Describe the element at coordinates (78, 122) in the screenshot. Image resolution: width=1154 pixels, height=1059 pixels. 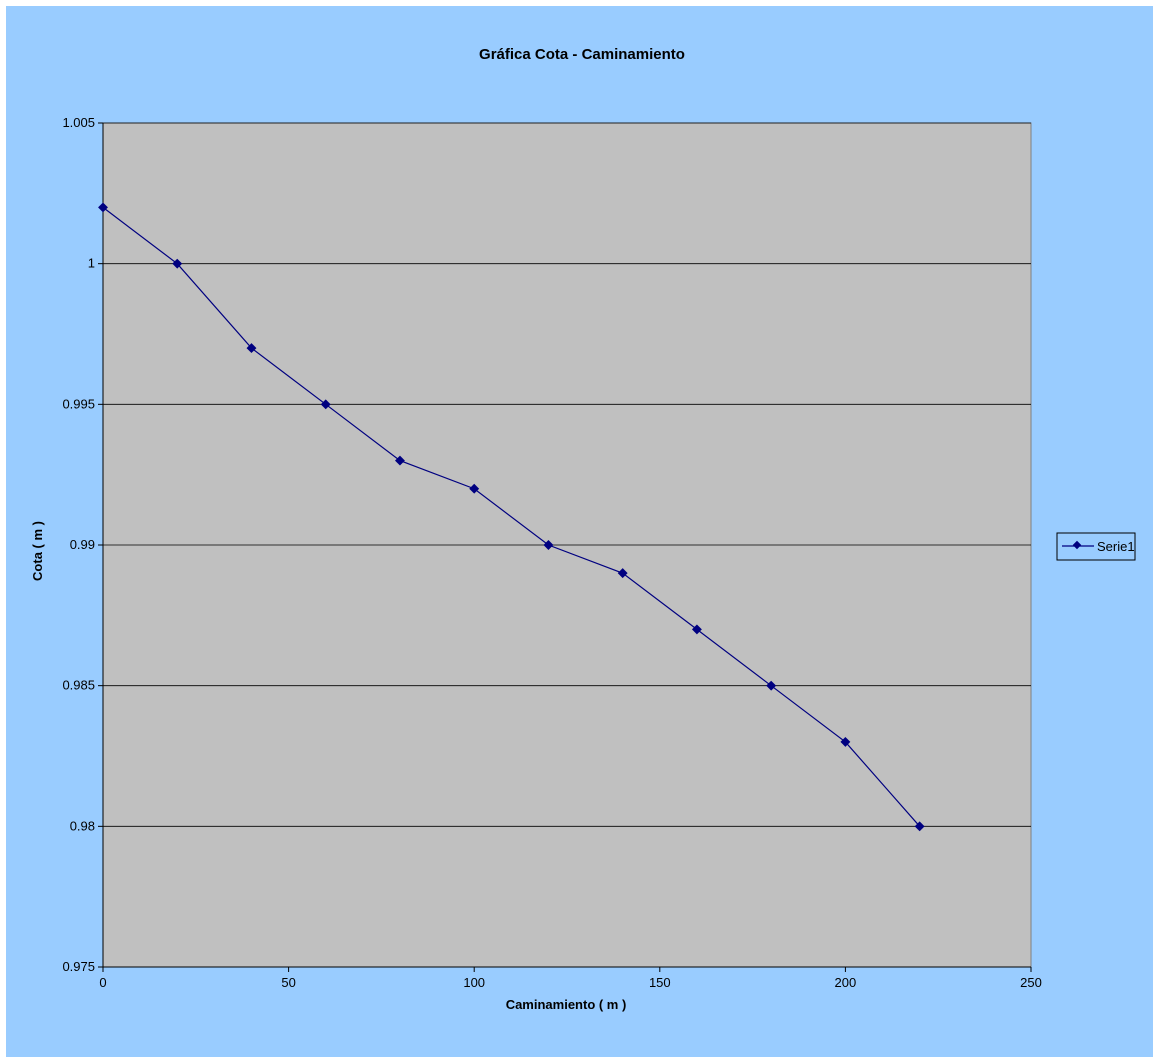
I see `y-tick-label: 1.005` at that location.